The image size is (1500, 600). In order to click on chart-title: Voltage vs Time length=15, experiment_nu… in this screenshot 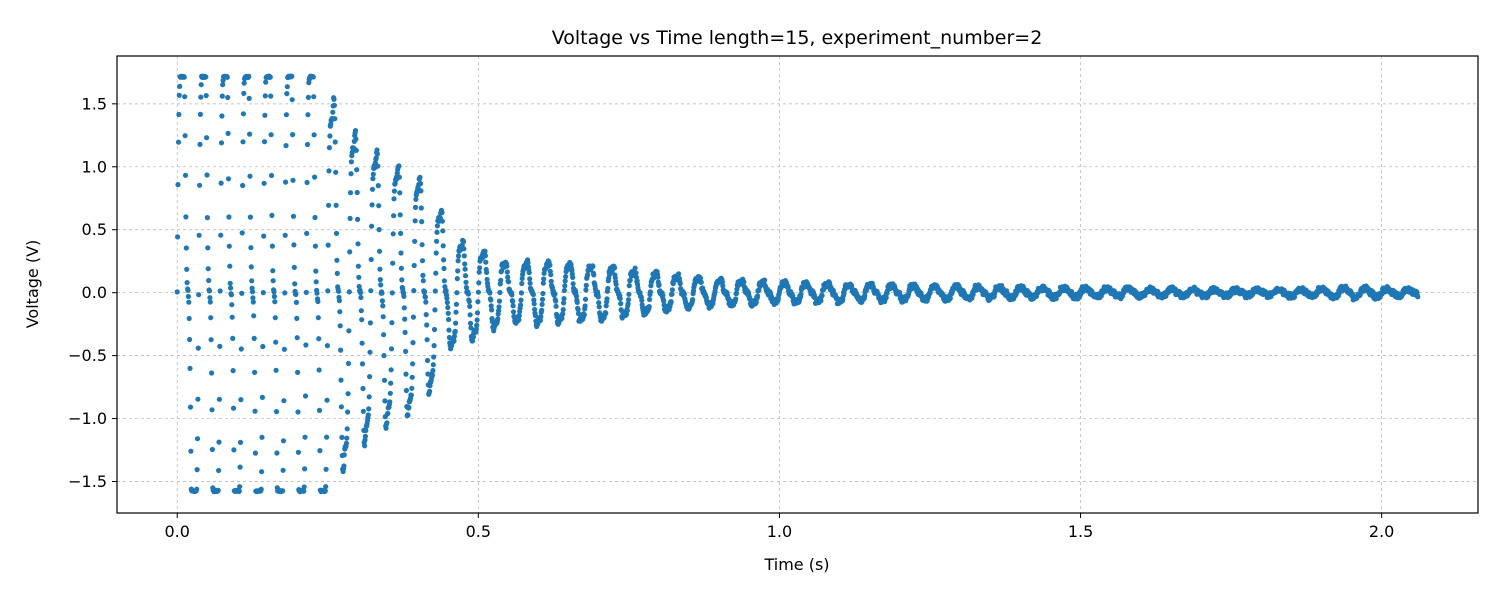, I will do `click(797, 38)`.